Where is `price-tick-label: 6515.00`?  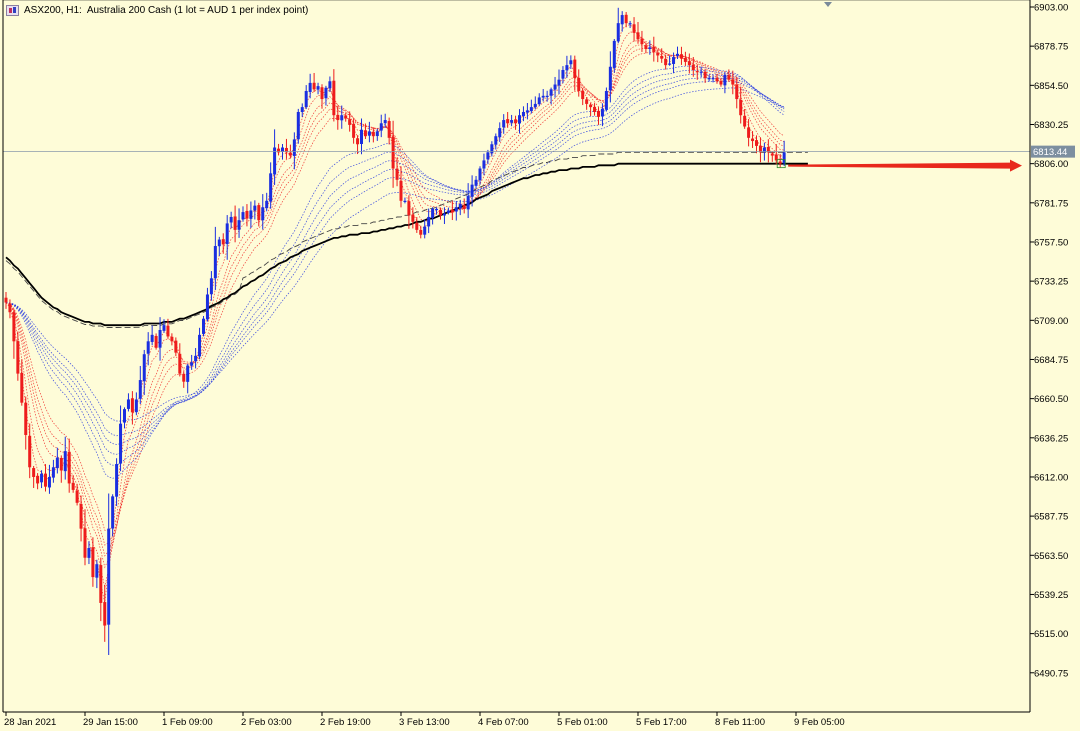
price-tick-label: 6515.00 is located at coordinates (1051, 634).